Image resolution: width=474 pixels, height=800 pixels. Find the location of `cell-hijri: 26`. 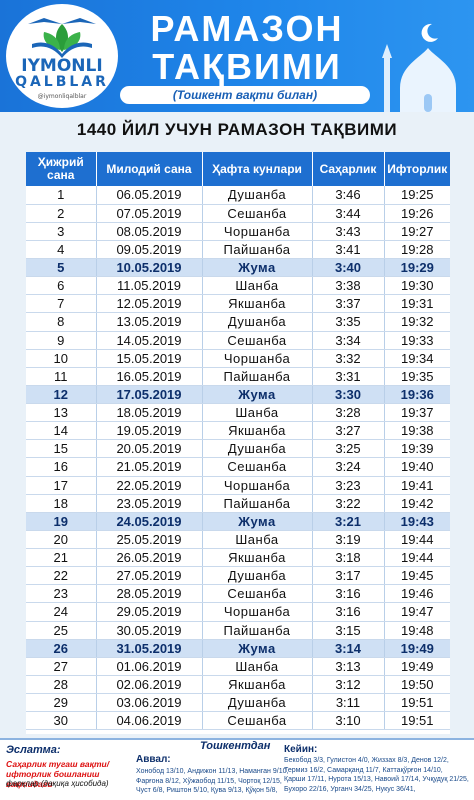

cell-hijri: 26 is located at coordinates (61, 648).